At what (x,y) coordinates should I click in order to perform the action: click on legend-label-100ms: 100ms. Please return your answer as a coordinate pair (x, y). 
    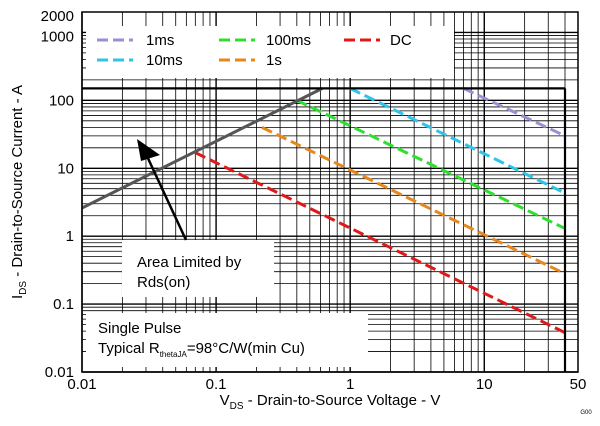
    Looking at the image, I should click on (288, 40).